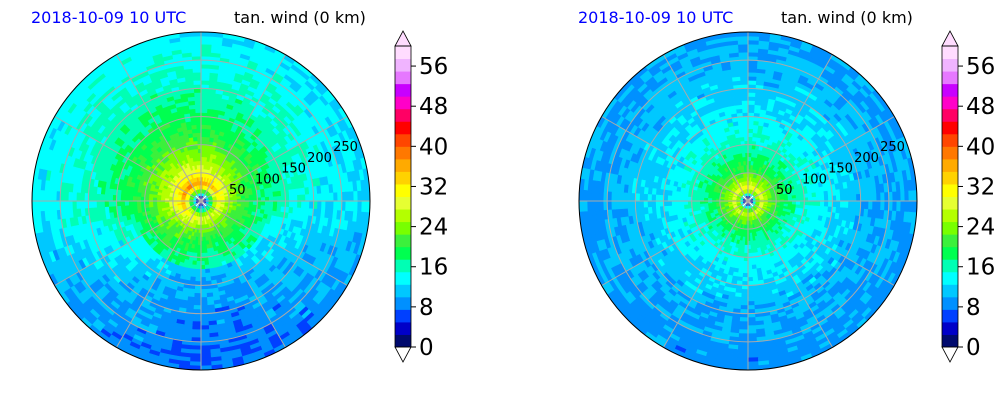 Image resolution: width=1007 pixels, height=401 pixels. I want to click on colorbar-tick-label: 40, so click(433, 147).